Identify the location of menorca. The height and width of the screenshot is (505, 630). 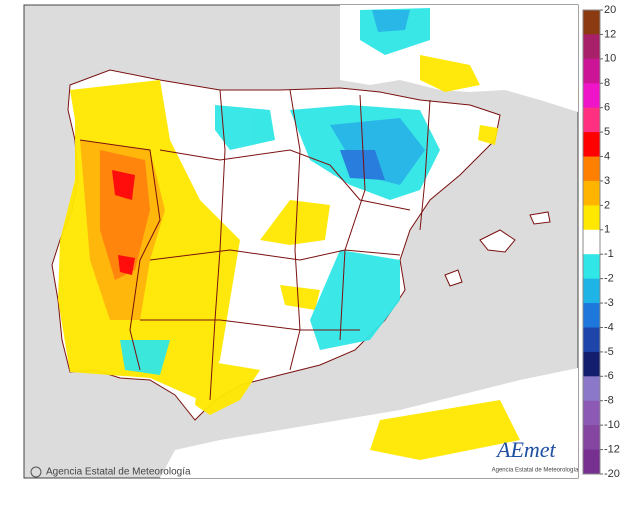
(540, 218).